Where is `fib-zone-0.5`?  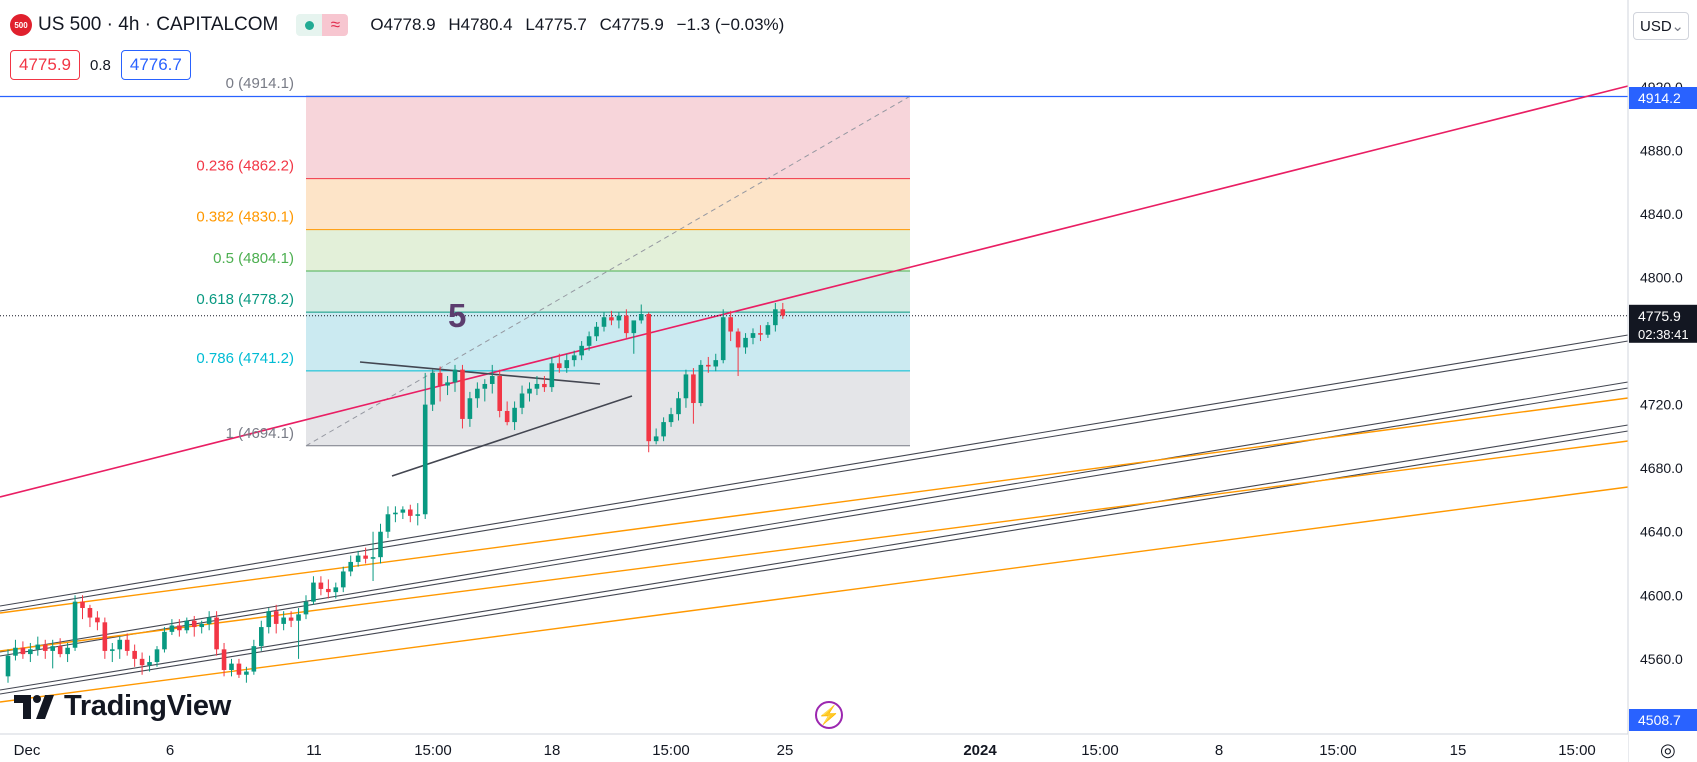
fib-zone-0.5 is located at coordinates (608, 291).